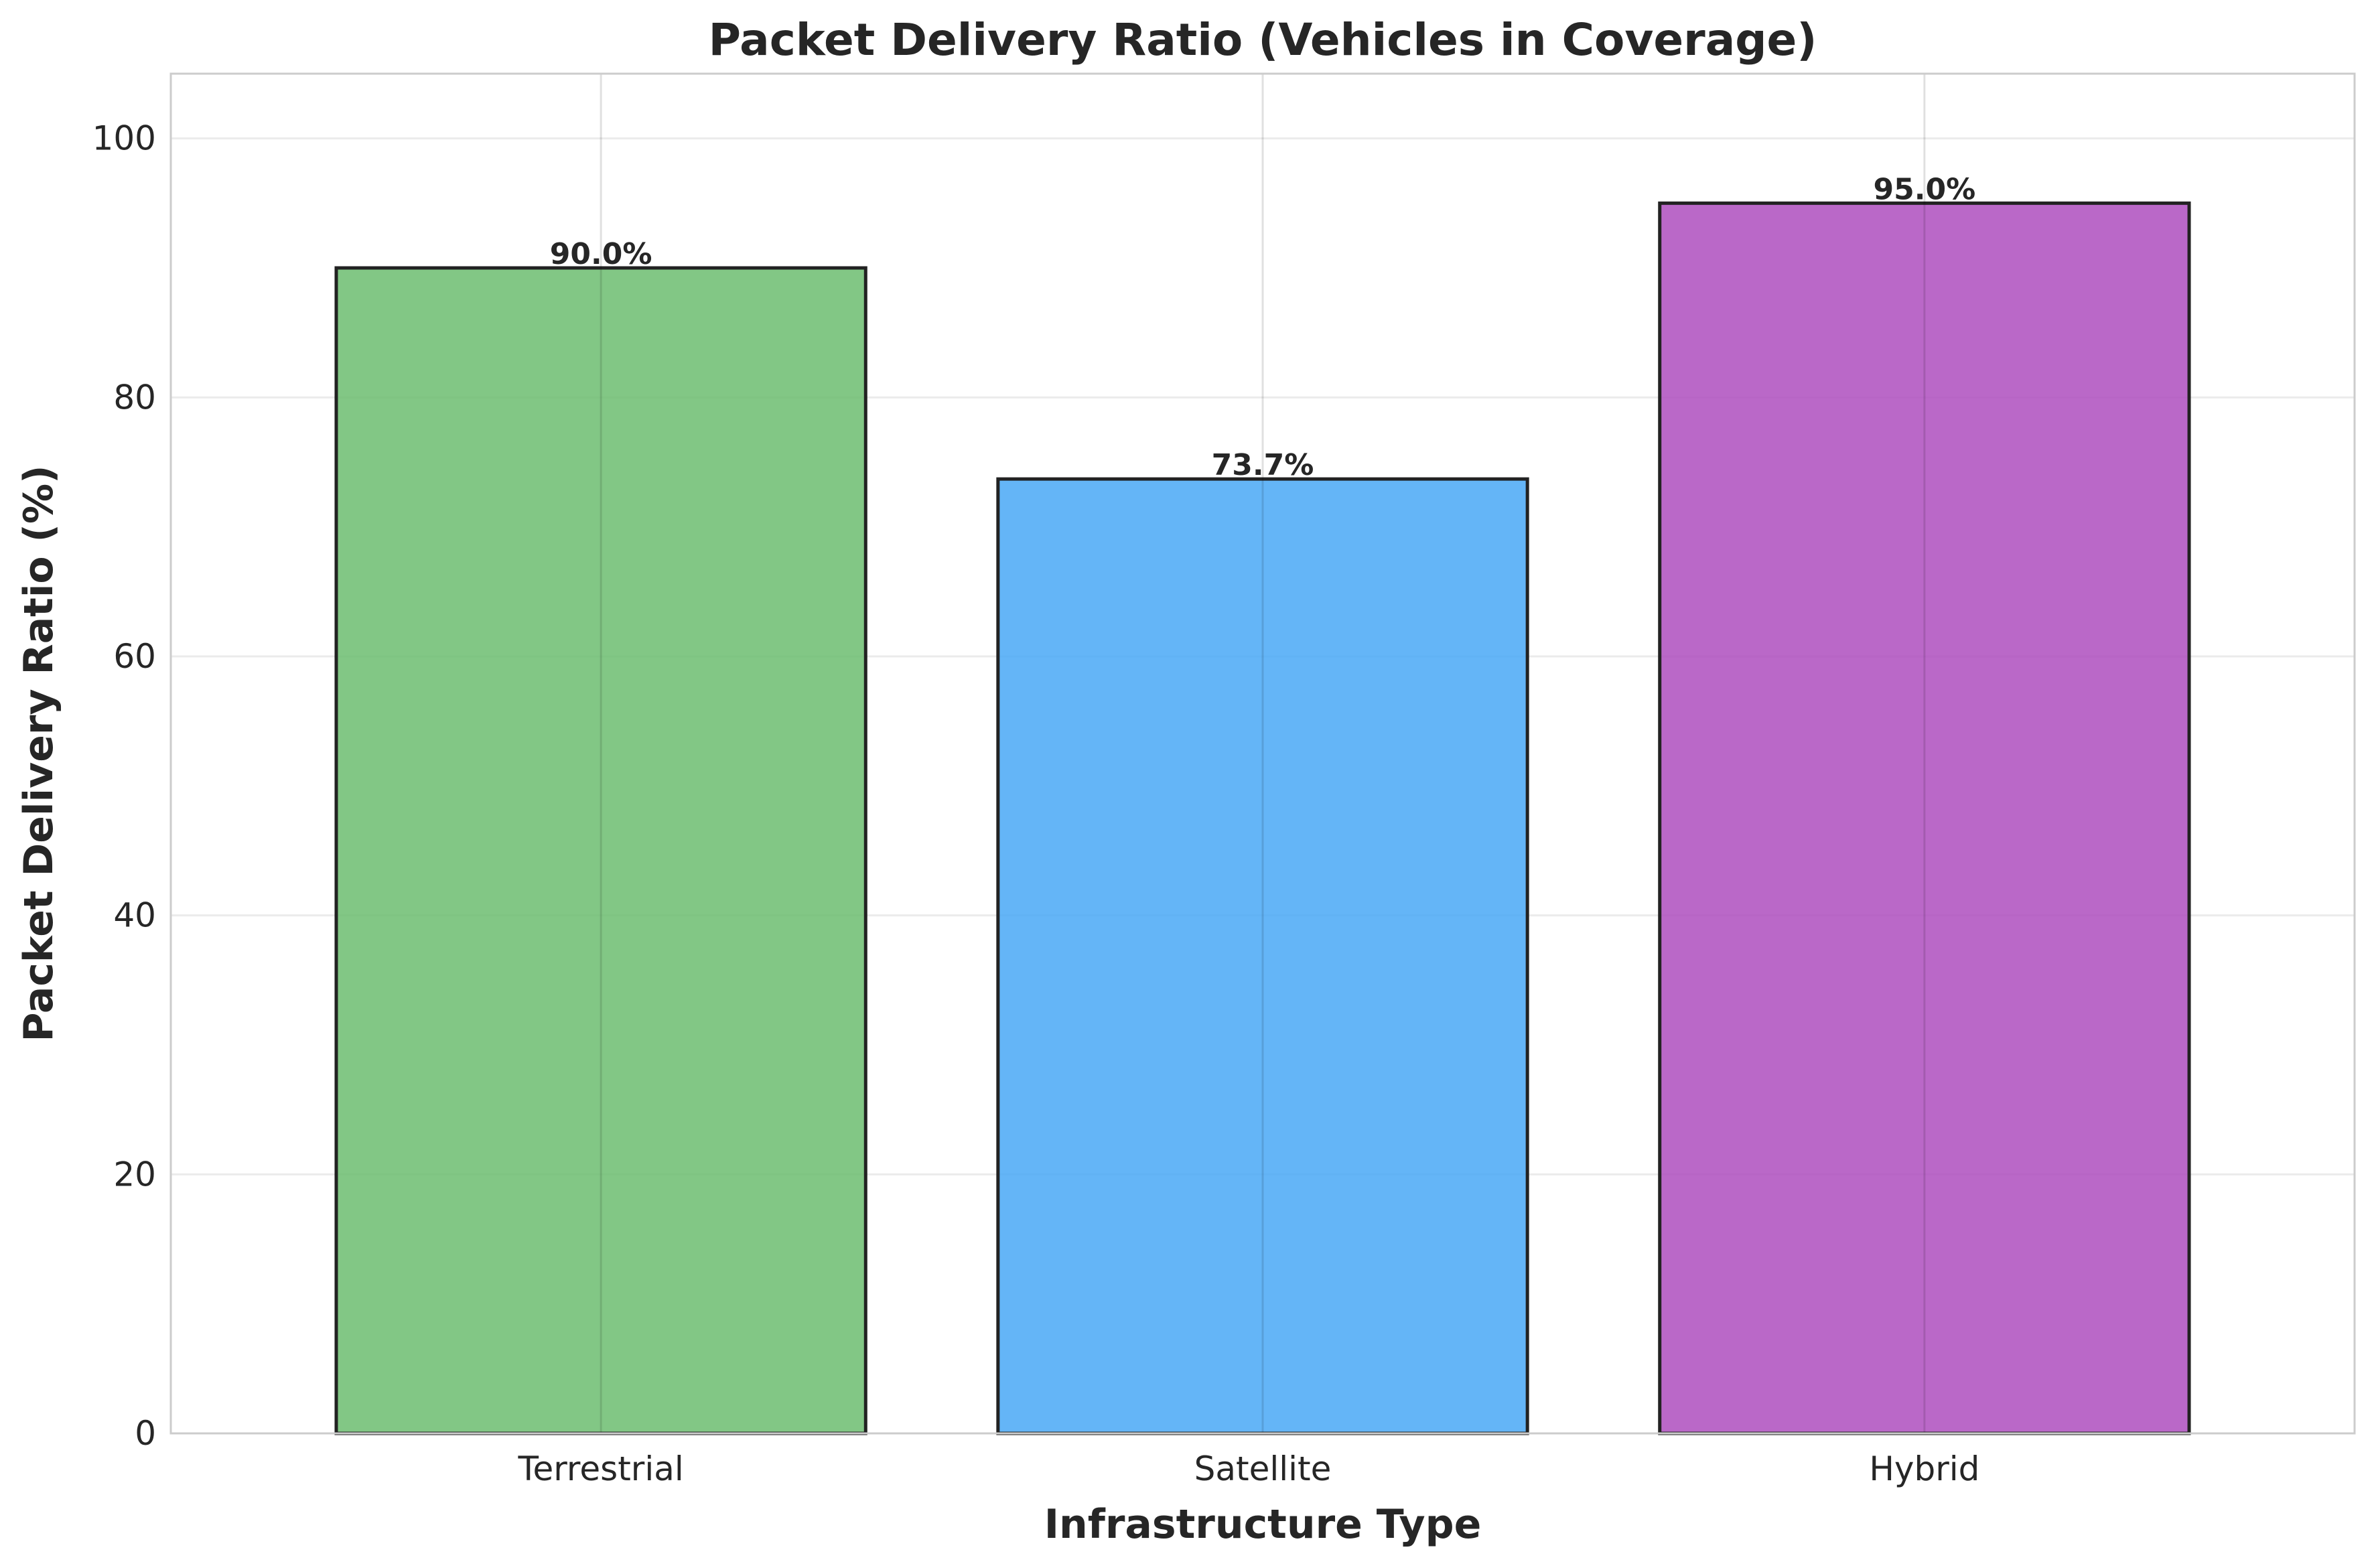 The height and width of the screenshot is (1568, 2372). Describe the element at coordinates (1925, 189) in the screenshot. I see `data-label-hybrid: 95.0%` at that location.